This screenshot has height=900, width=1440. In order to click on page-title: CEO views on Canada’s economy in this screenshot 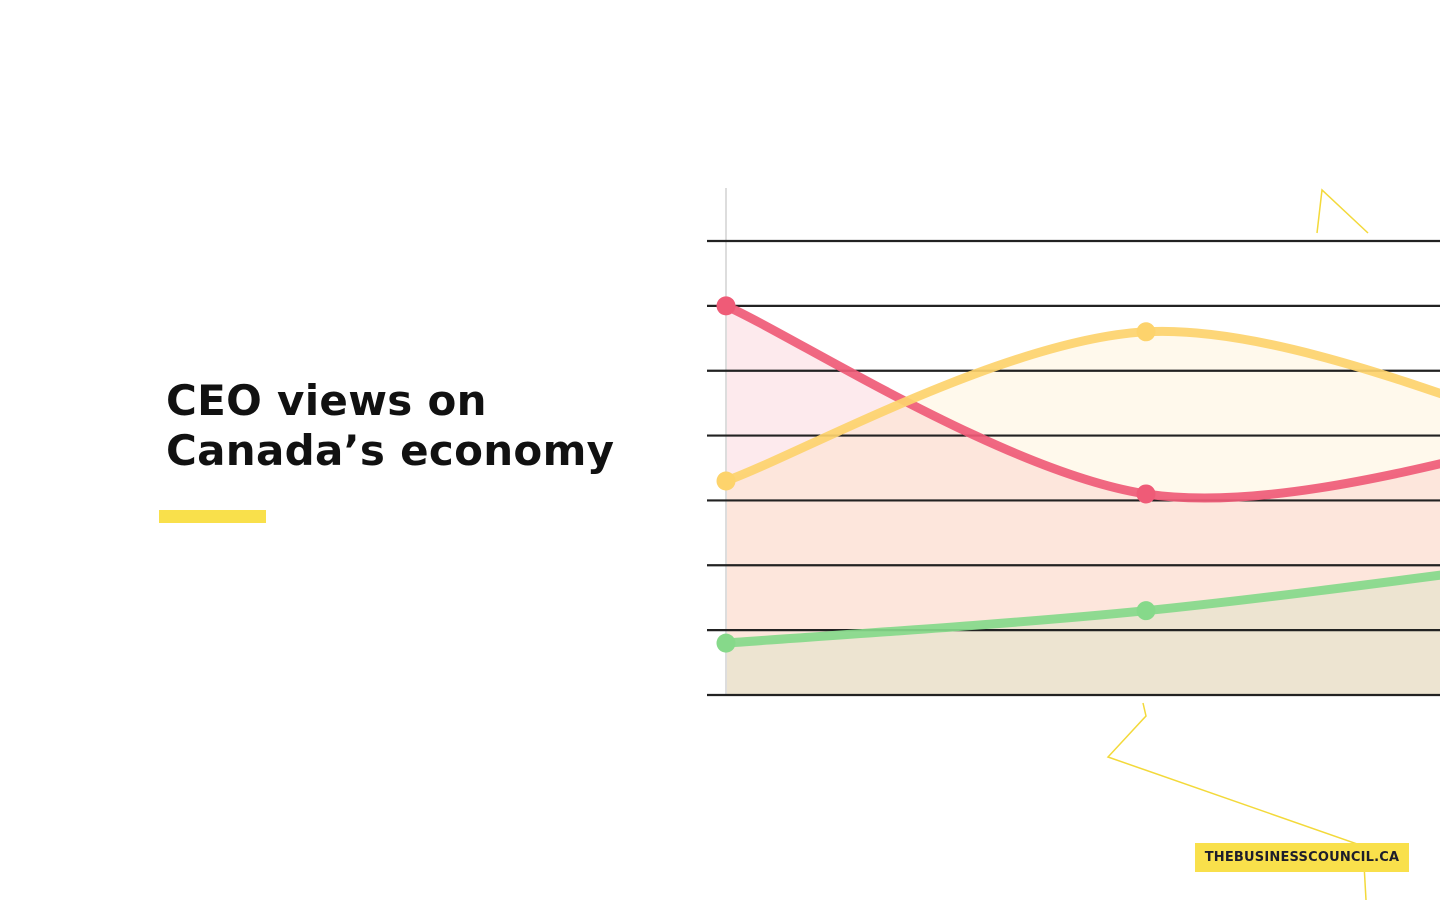, I will do `click(390, 426)`.